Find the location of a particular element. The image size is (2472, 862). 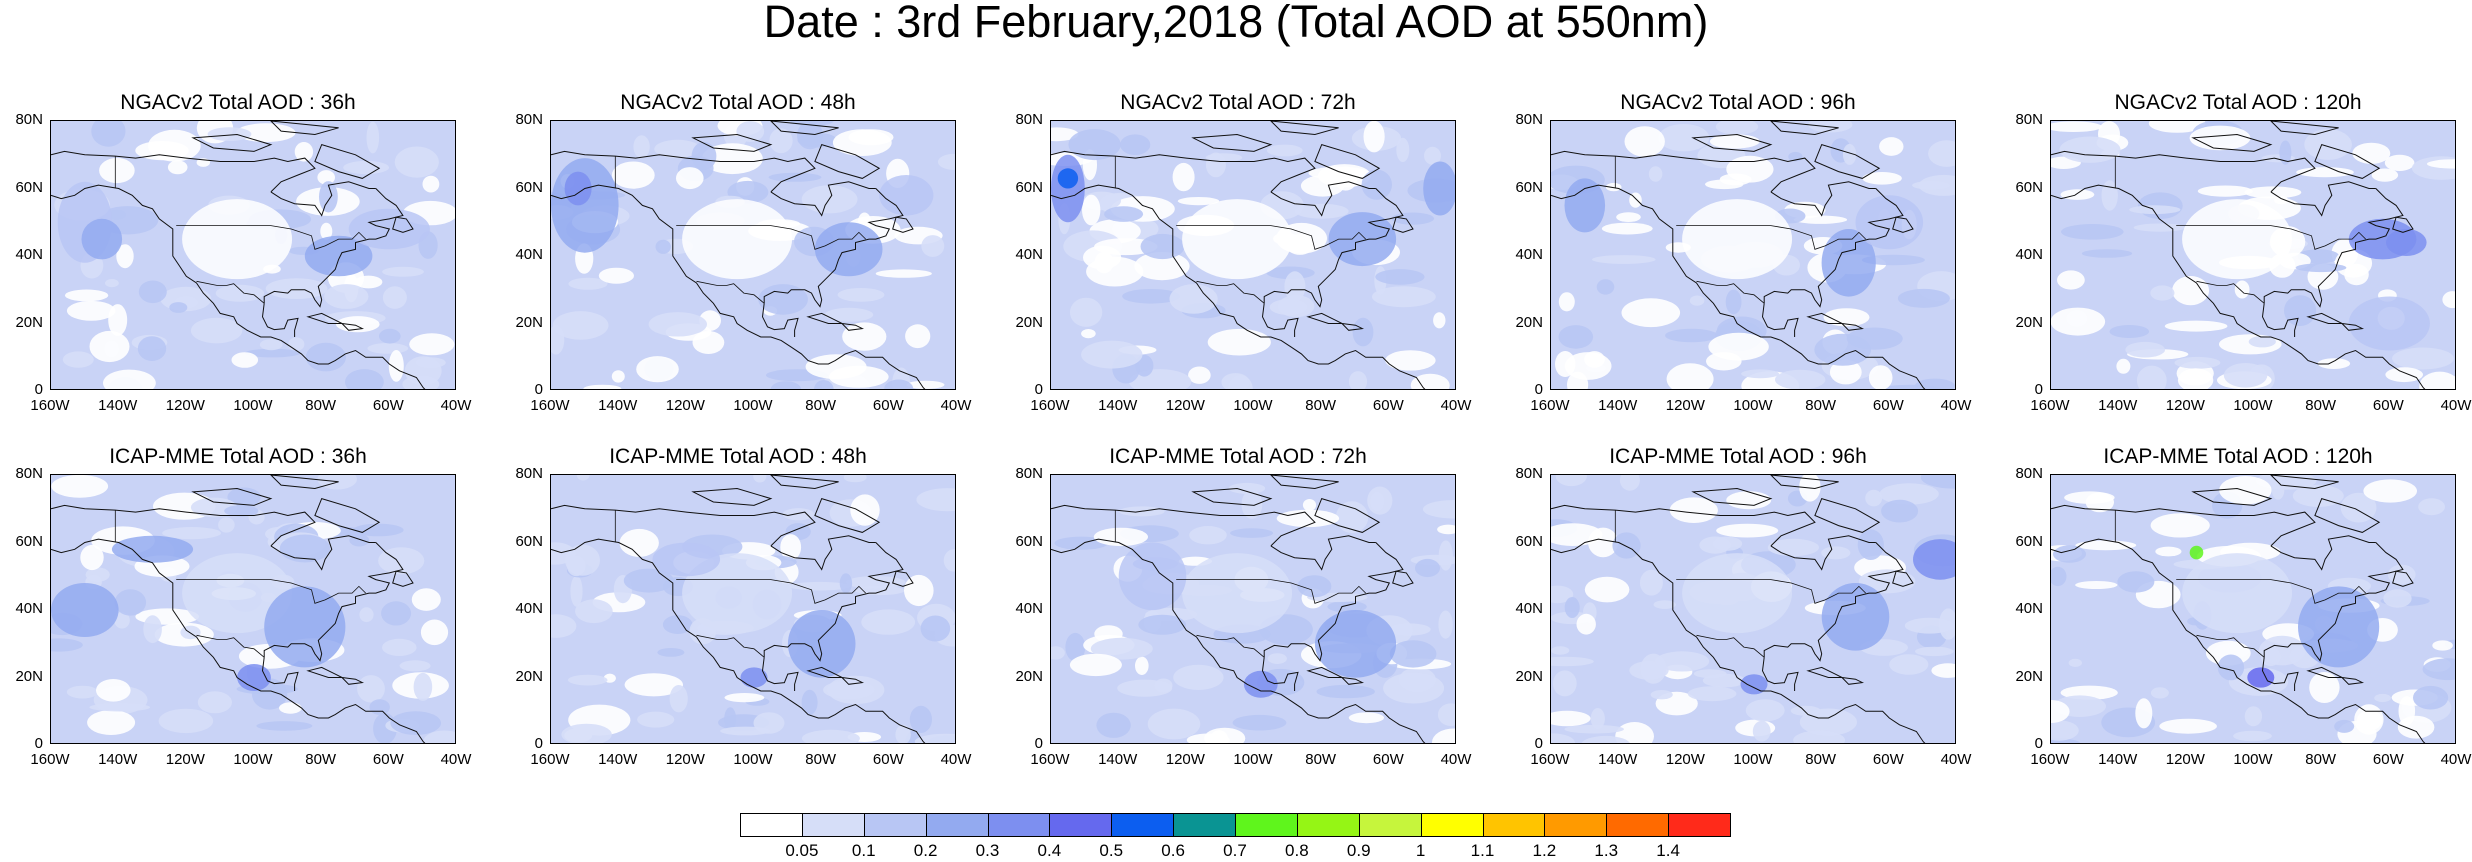

colorbar-label: 0.3 is located at coordinates (987, 850).